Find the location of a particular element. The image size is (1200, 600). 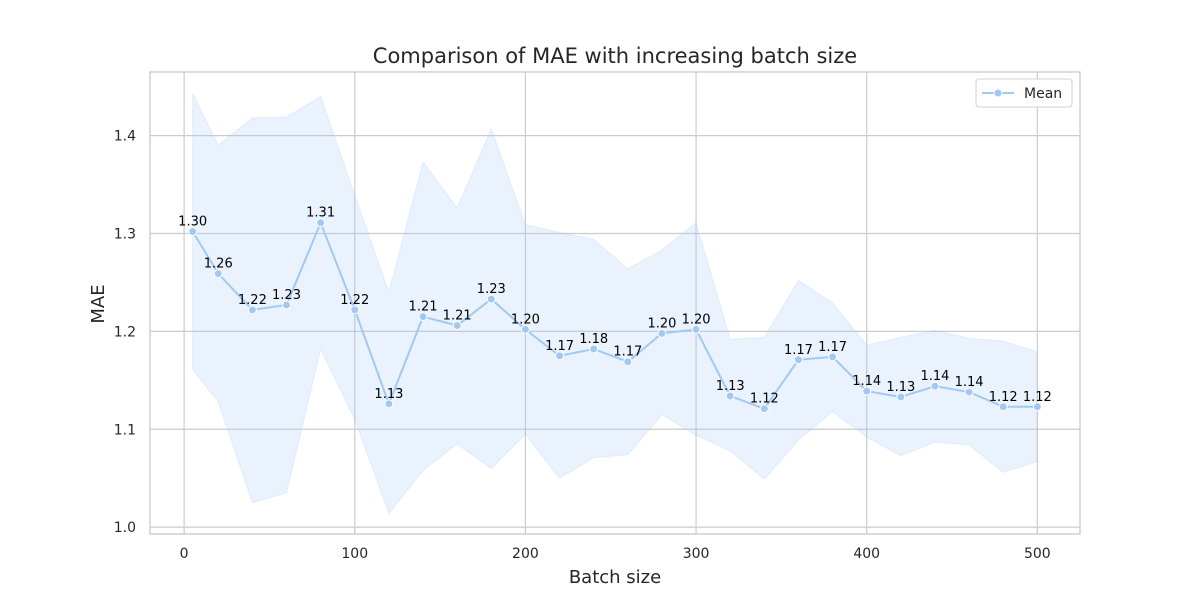

y-axis-label: MAE is located at coordinates (98, 303).